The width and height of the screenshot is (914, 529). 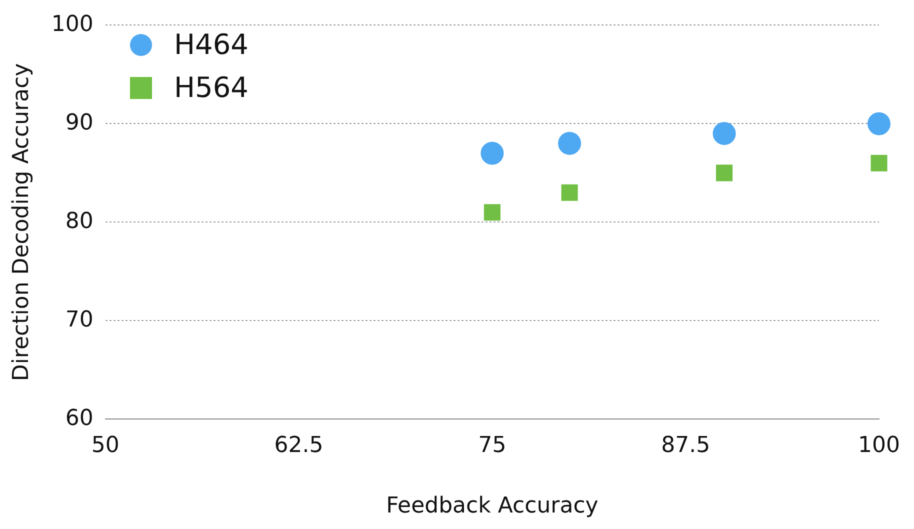 I want to click on x-axis-title: Feedback Accuracy, so click(x=492, y=506).